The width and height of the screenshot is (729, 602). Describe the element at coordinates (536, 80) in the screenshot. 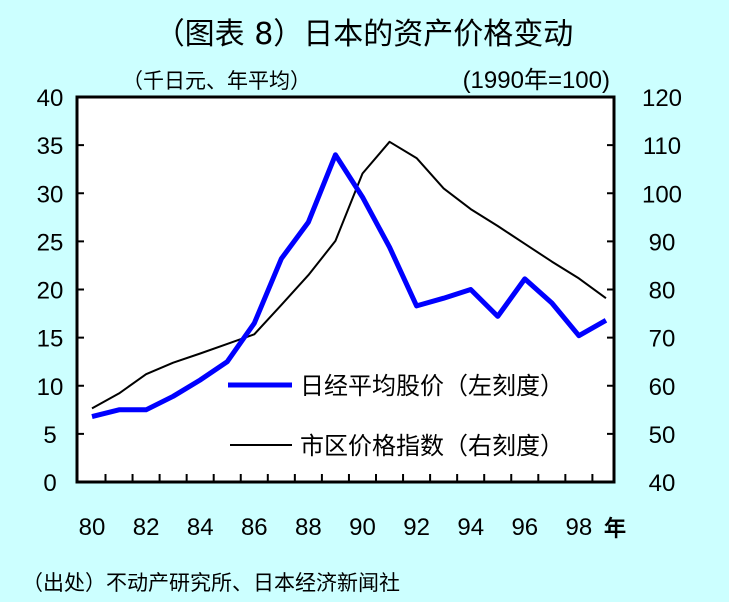

I see `right-axis-unit: (1990年=100)` at that location.